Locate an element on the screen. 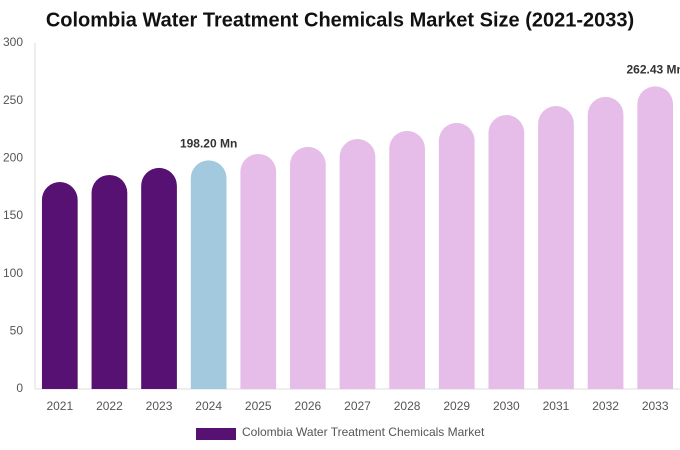 The width and height of the screenshot is (680, 450). y-tick-label: 150 is located at coordinates (13, 215).